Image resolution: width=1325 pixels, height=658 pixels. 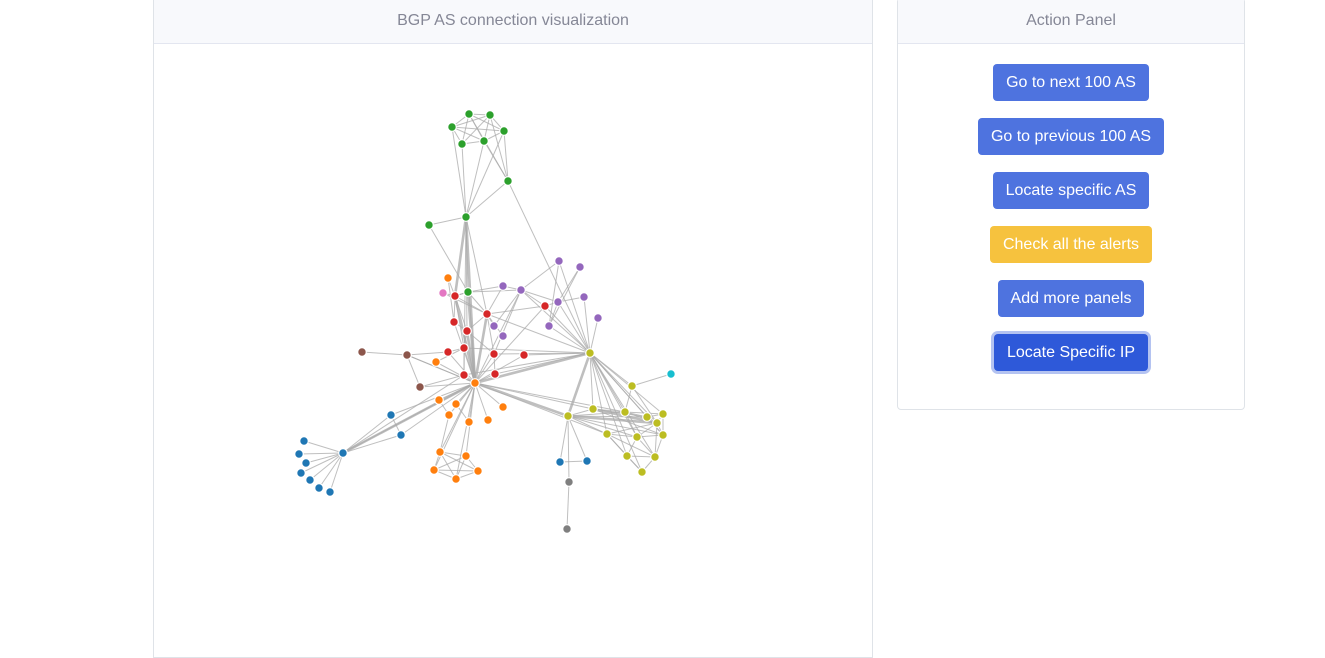 What do you see at coordinates (1071, 352) in the screenshot?
I see `locate-specific-ip-button: Locate Specific IP` at bounding box center [1071, 352].